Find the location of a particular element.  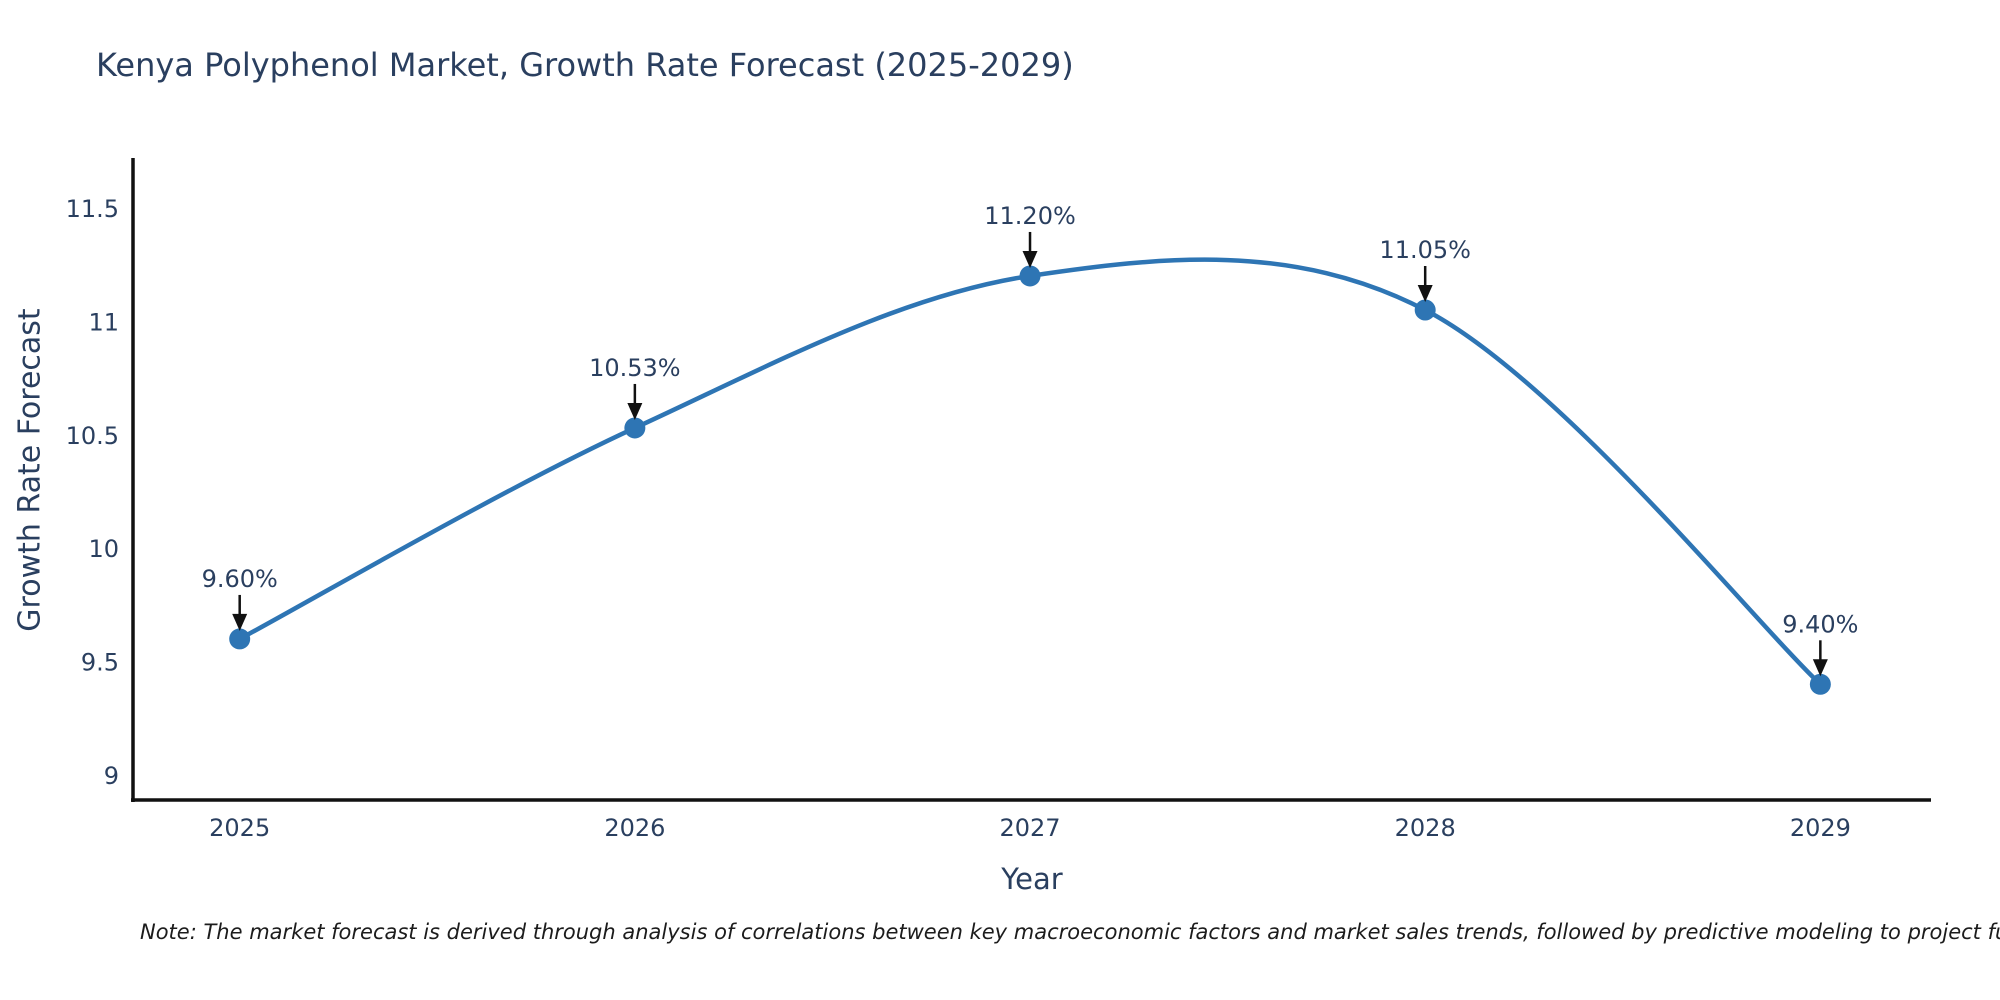

y-tick-label: 11 is located at coordinates (103, 322).